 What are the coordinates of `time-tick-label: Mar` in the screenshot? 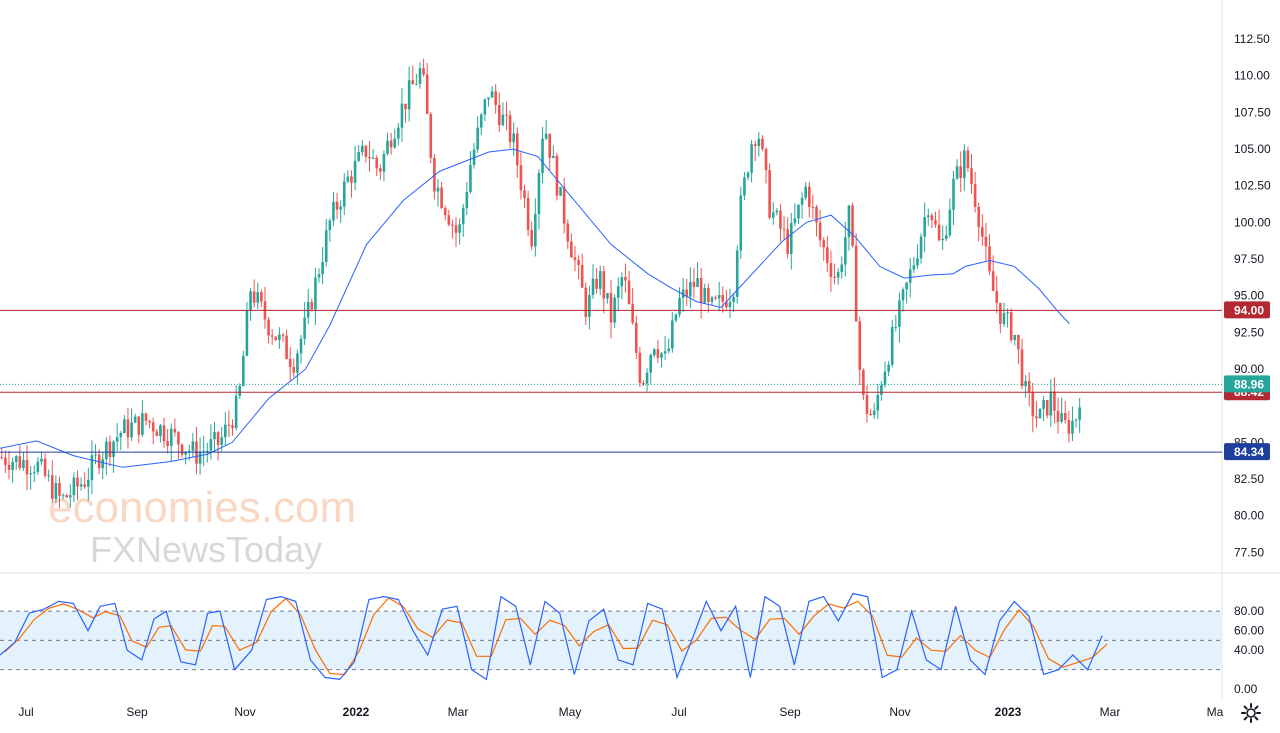 It's located at (1110, 712).